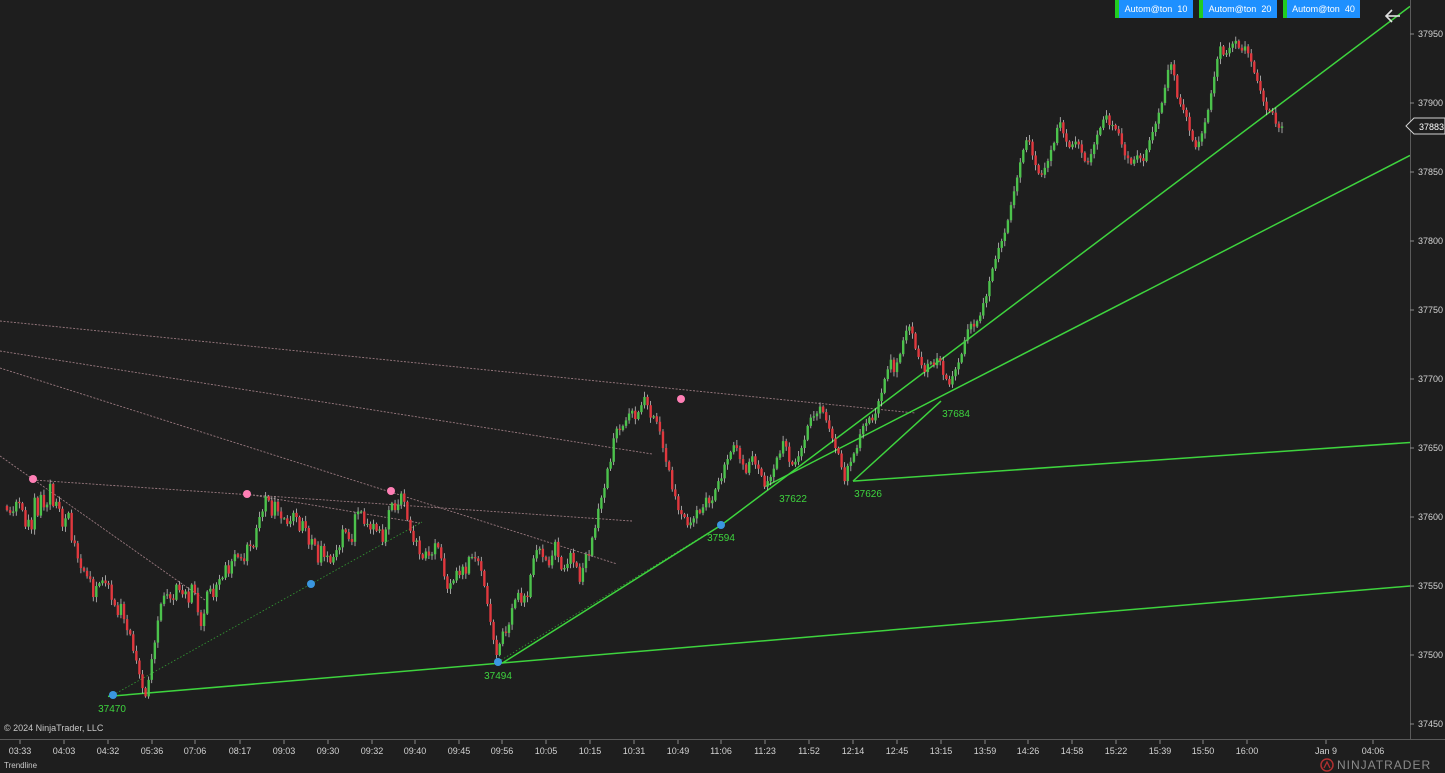 The height and width of the screenshot is (773, 1445). I want to click on swing-price-label: 37684, so click(956, 414).